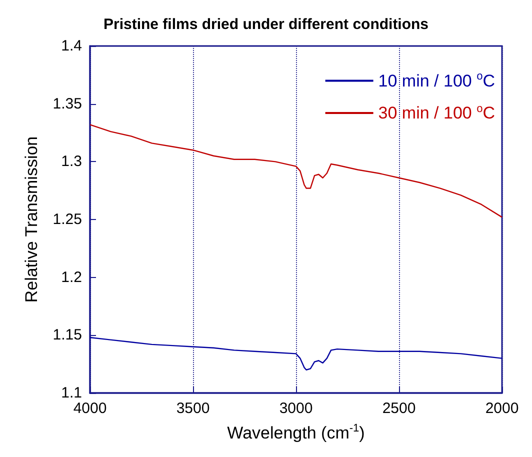 The width and height of the screenshot is (532, 457). Describe the element at coordinates (71, 277) in the screenshot. I see `y-tick-label: 1.2` at that location.